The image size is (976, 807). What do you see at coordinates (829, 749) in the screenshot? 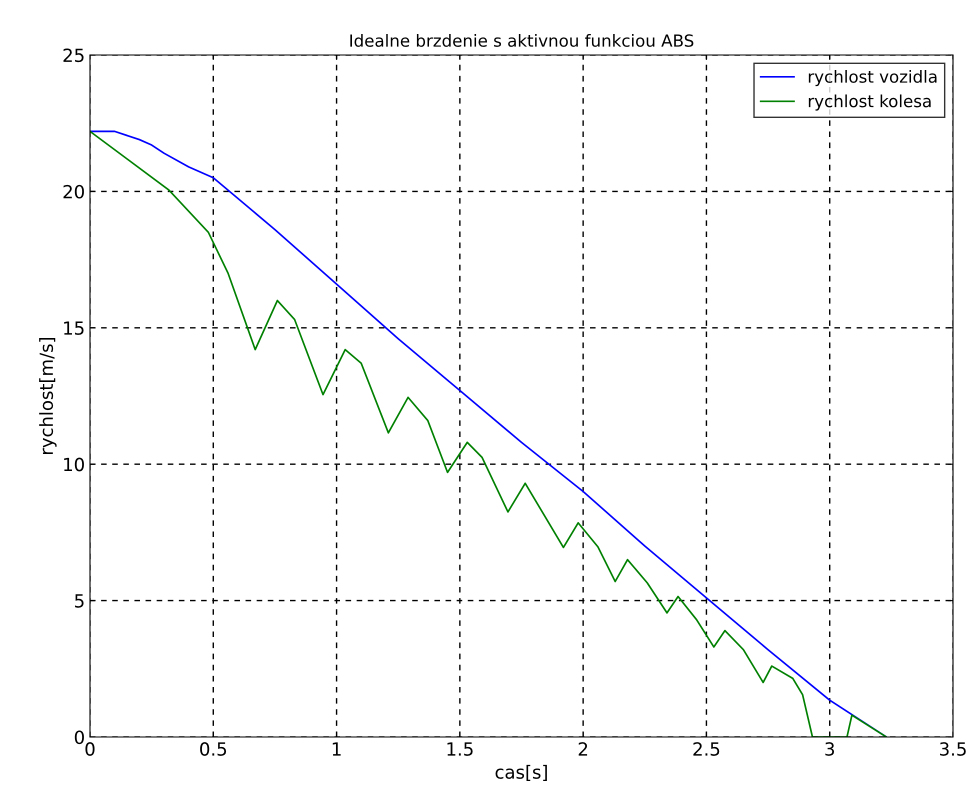
I see `x-tick-label: 3` at bounding box center [829, 749].